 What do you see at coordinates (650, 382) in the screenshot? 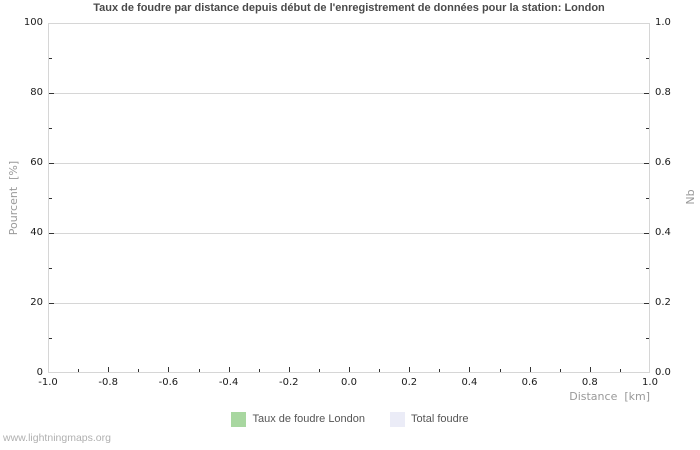
I see `x-tick-label: 1.0` at bounding box center [650, 382].